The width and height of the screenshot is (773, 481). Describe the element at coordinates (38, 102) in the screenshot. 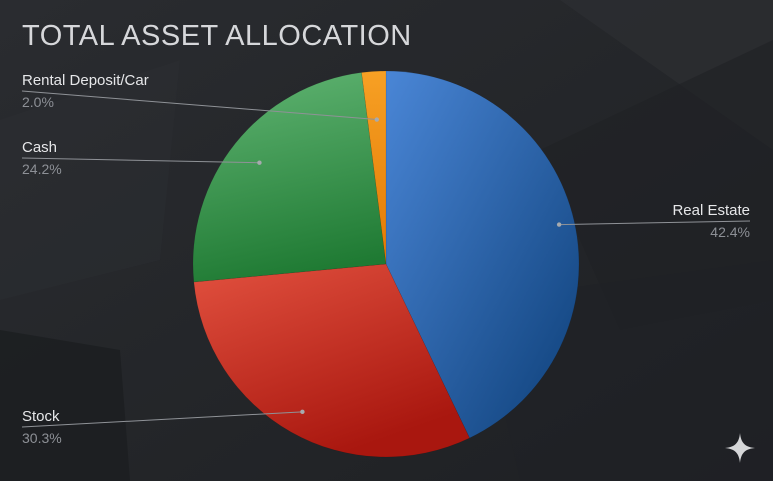

I see `slice-value-label: 2.0%` at that location.